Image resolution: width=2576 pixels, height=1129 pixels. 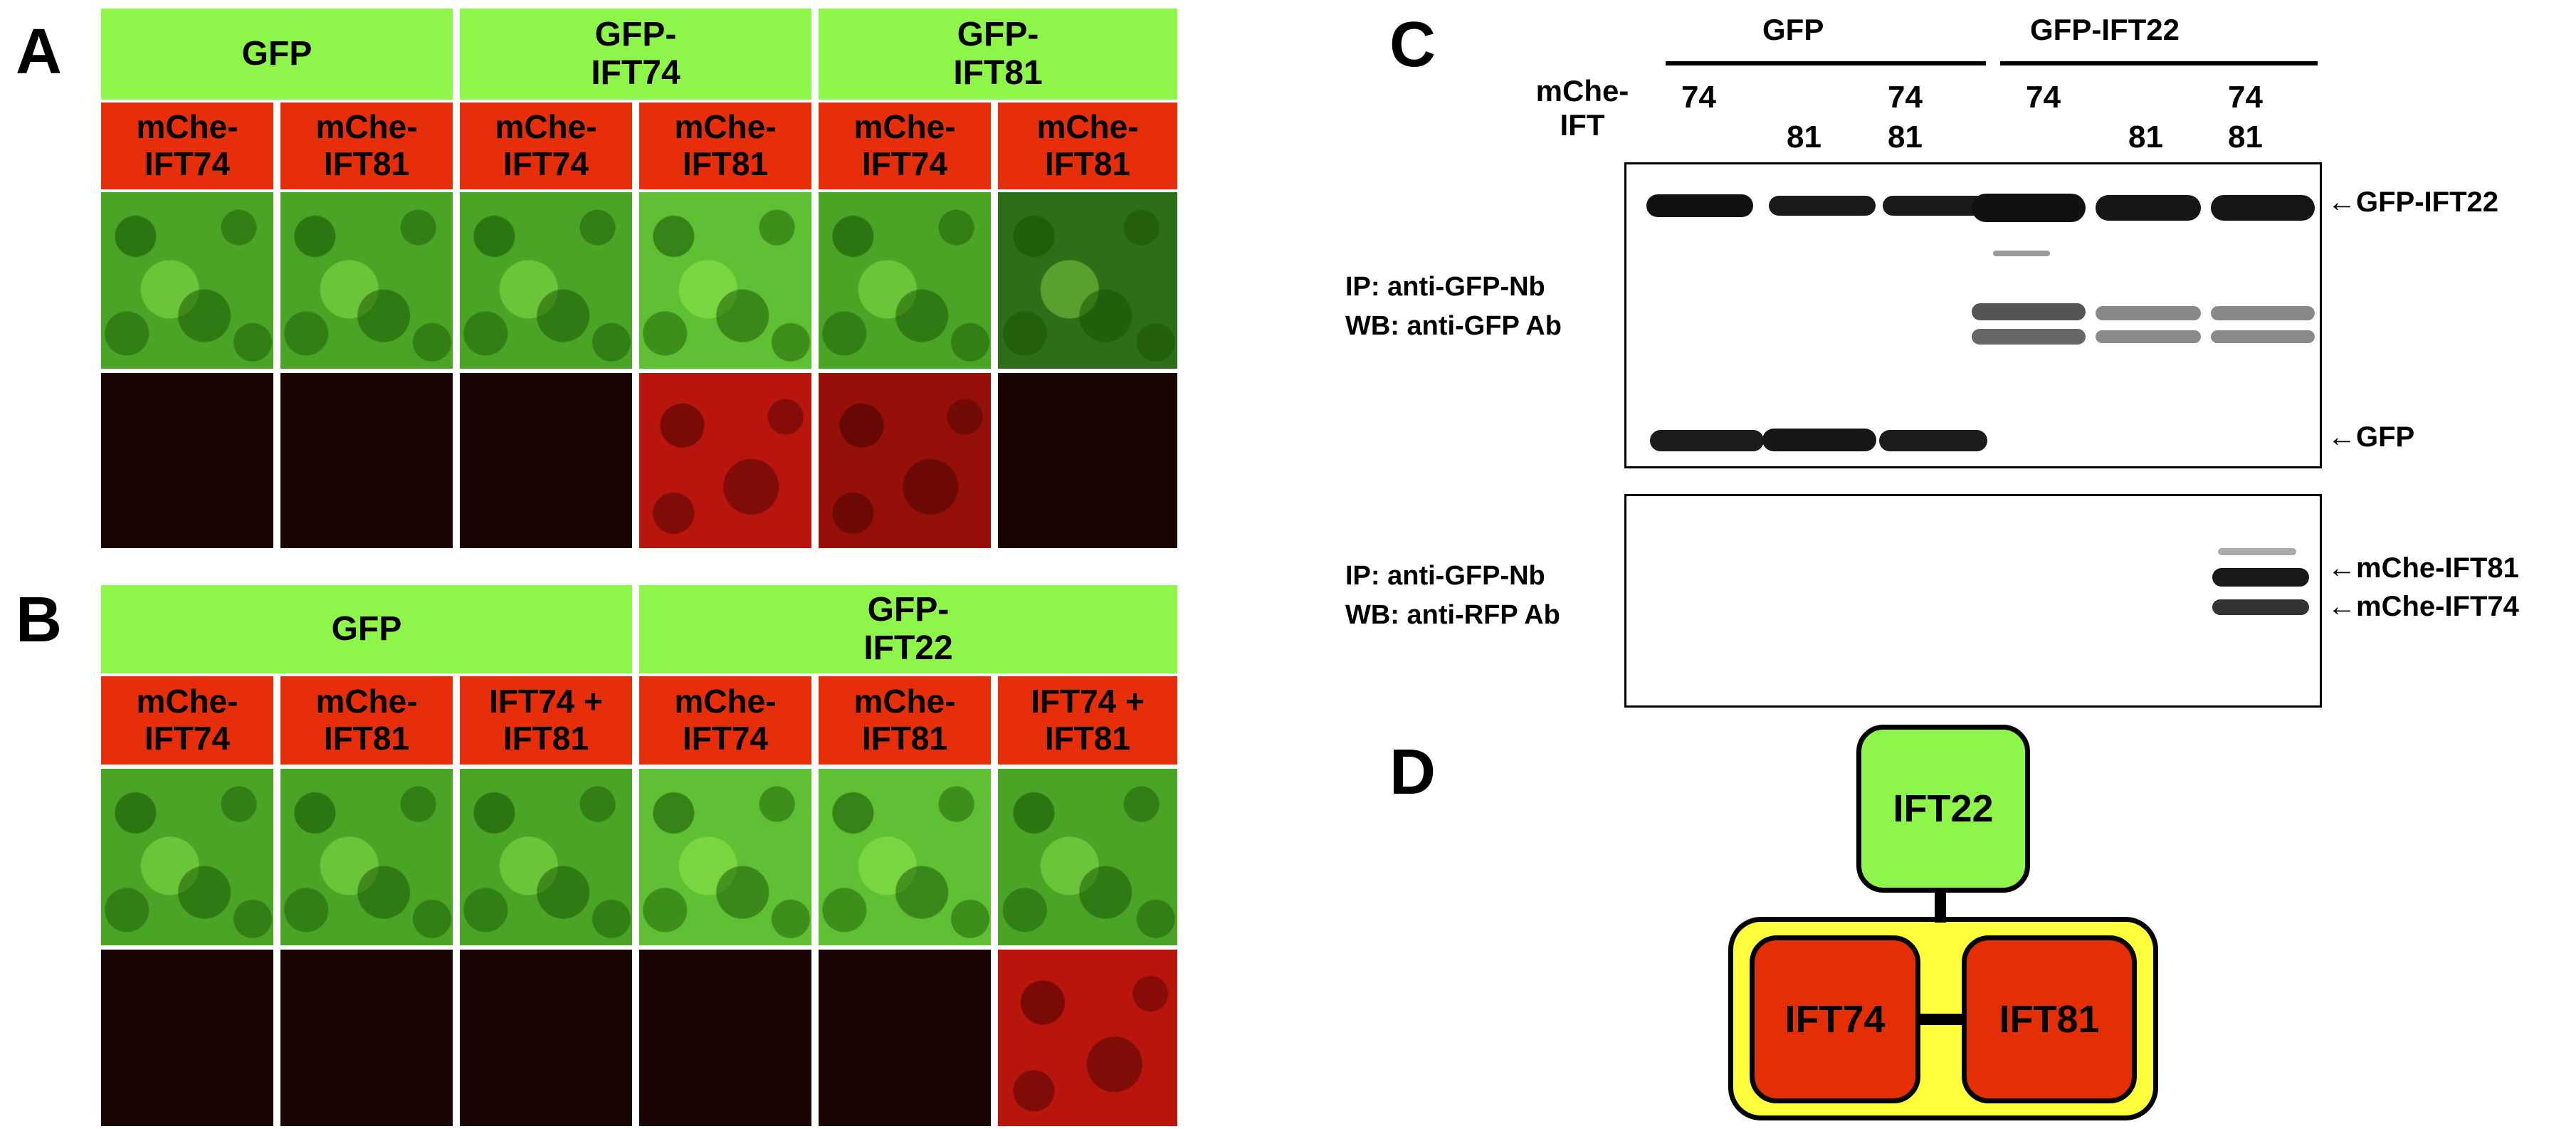 What do you see at coordinates (1707, 440) in the screenshot?
I see `band-gfp-lane1` at bounding box center [1707, 440].